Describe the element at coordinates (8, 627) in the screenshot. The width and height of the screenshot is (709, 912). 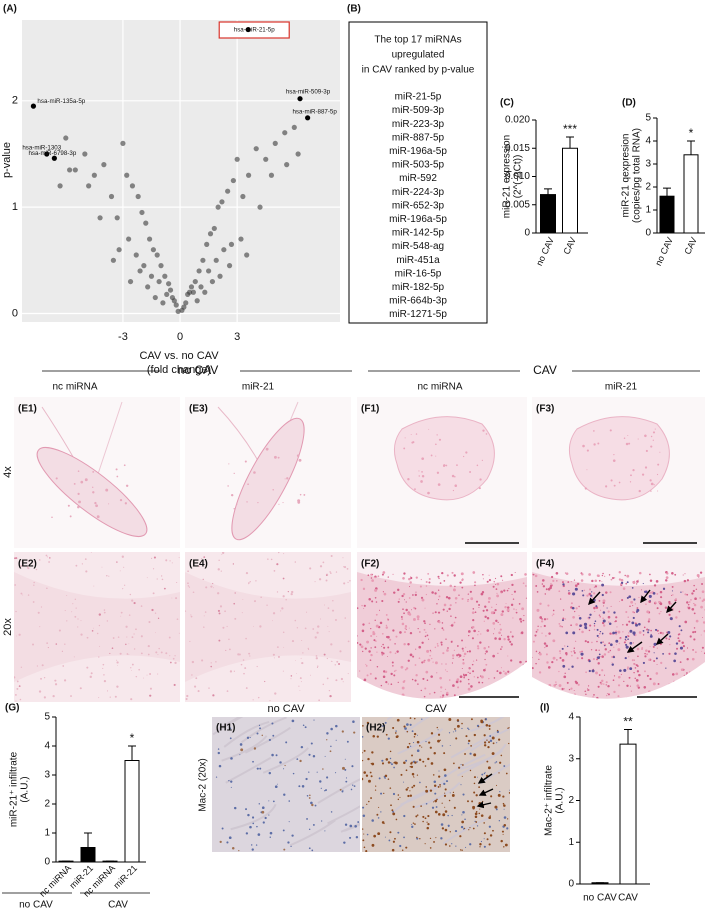
I see `row-label: 20x` at that location.